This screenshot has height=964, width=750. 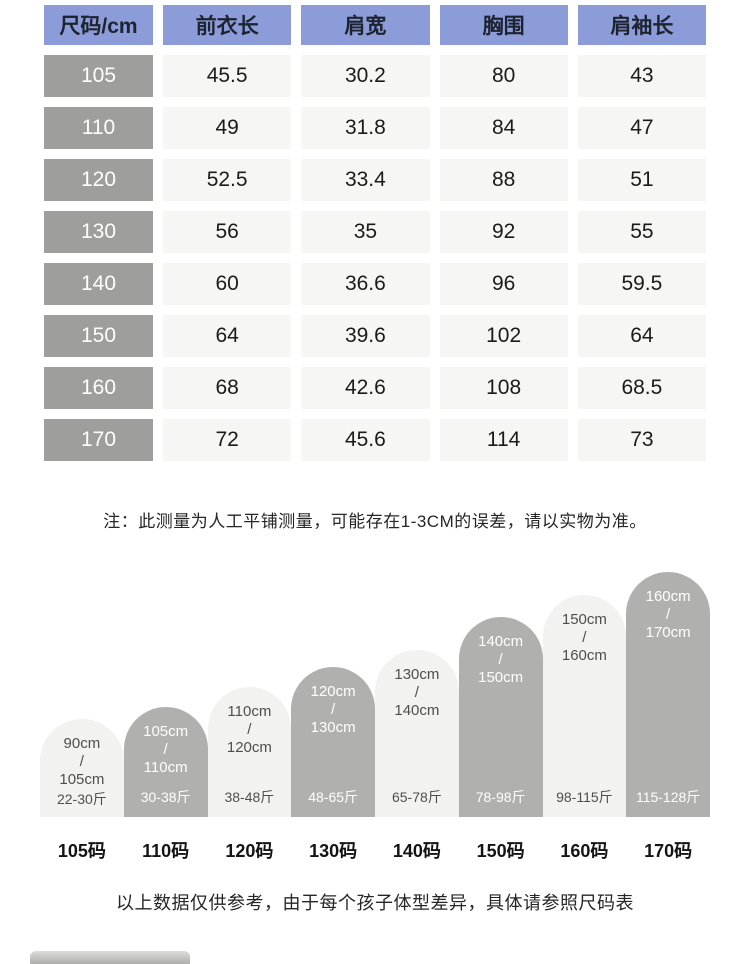 I want to click on table-header-size: 尺码/cm, so click(x=98, y=25).